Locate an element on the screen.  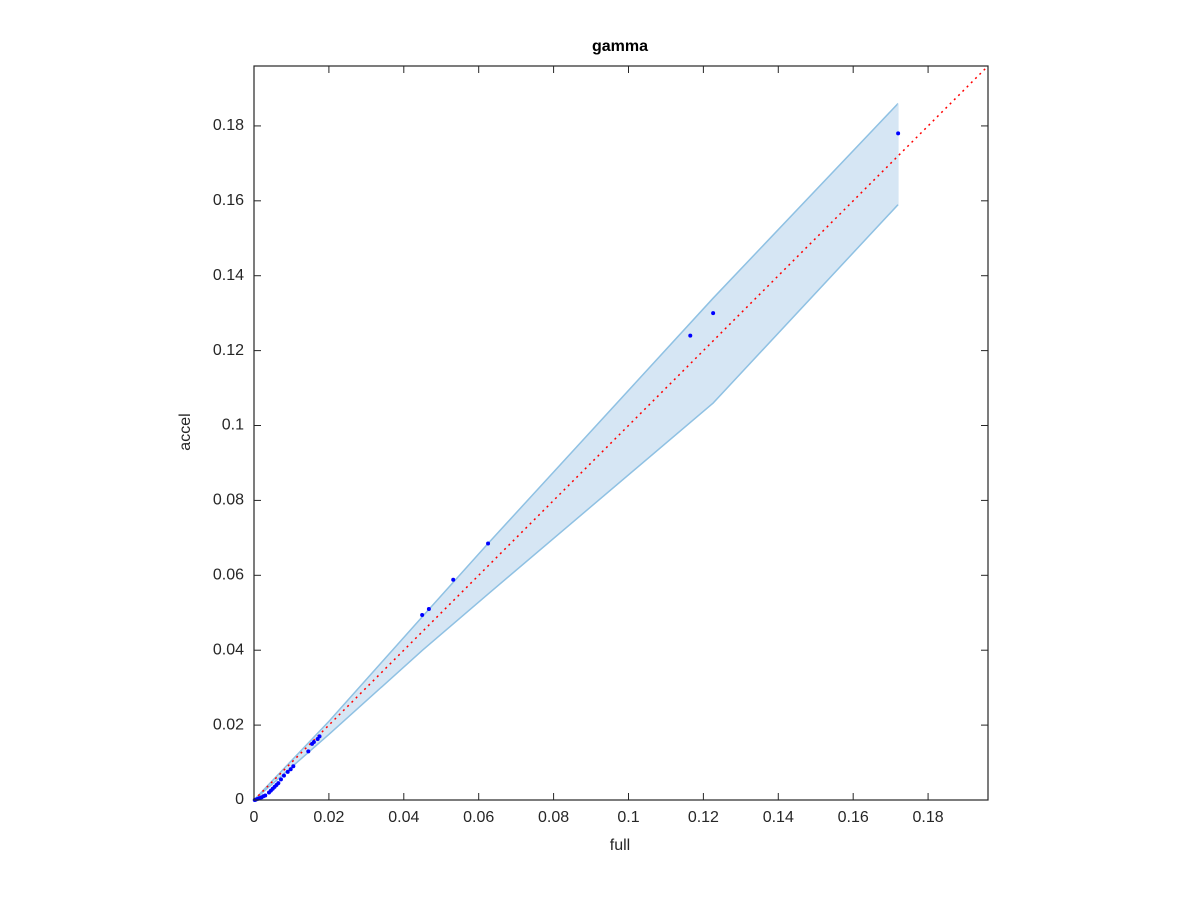
x-tick-label: 0.04 is located at coordinates (403, 817).